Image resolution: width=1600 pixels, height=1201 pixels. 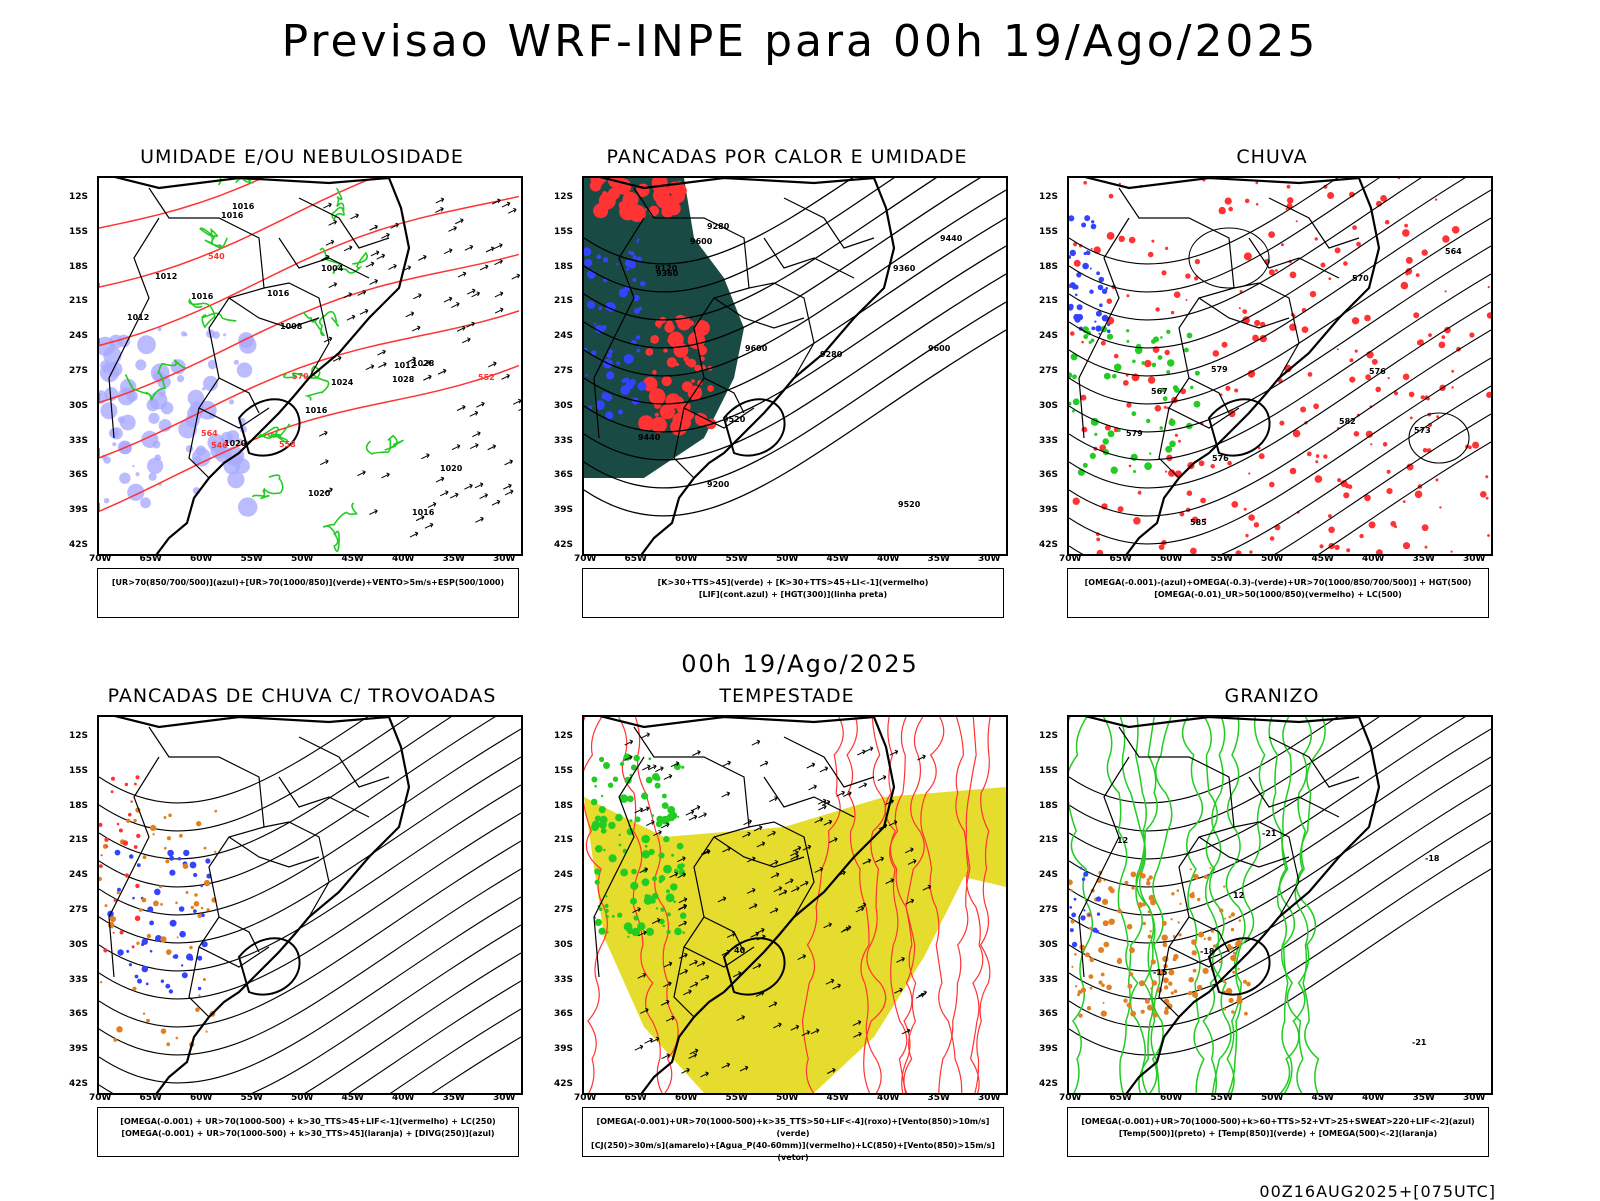 What do you see at coordinates (718, 226) in the screenshot?
I see `contour-label: 9280` at bounding box center [718, 226].